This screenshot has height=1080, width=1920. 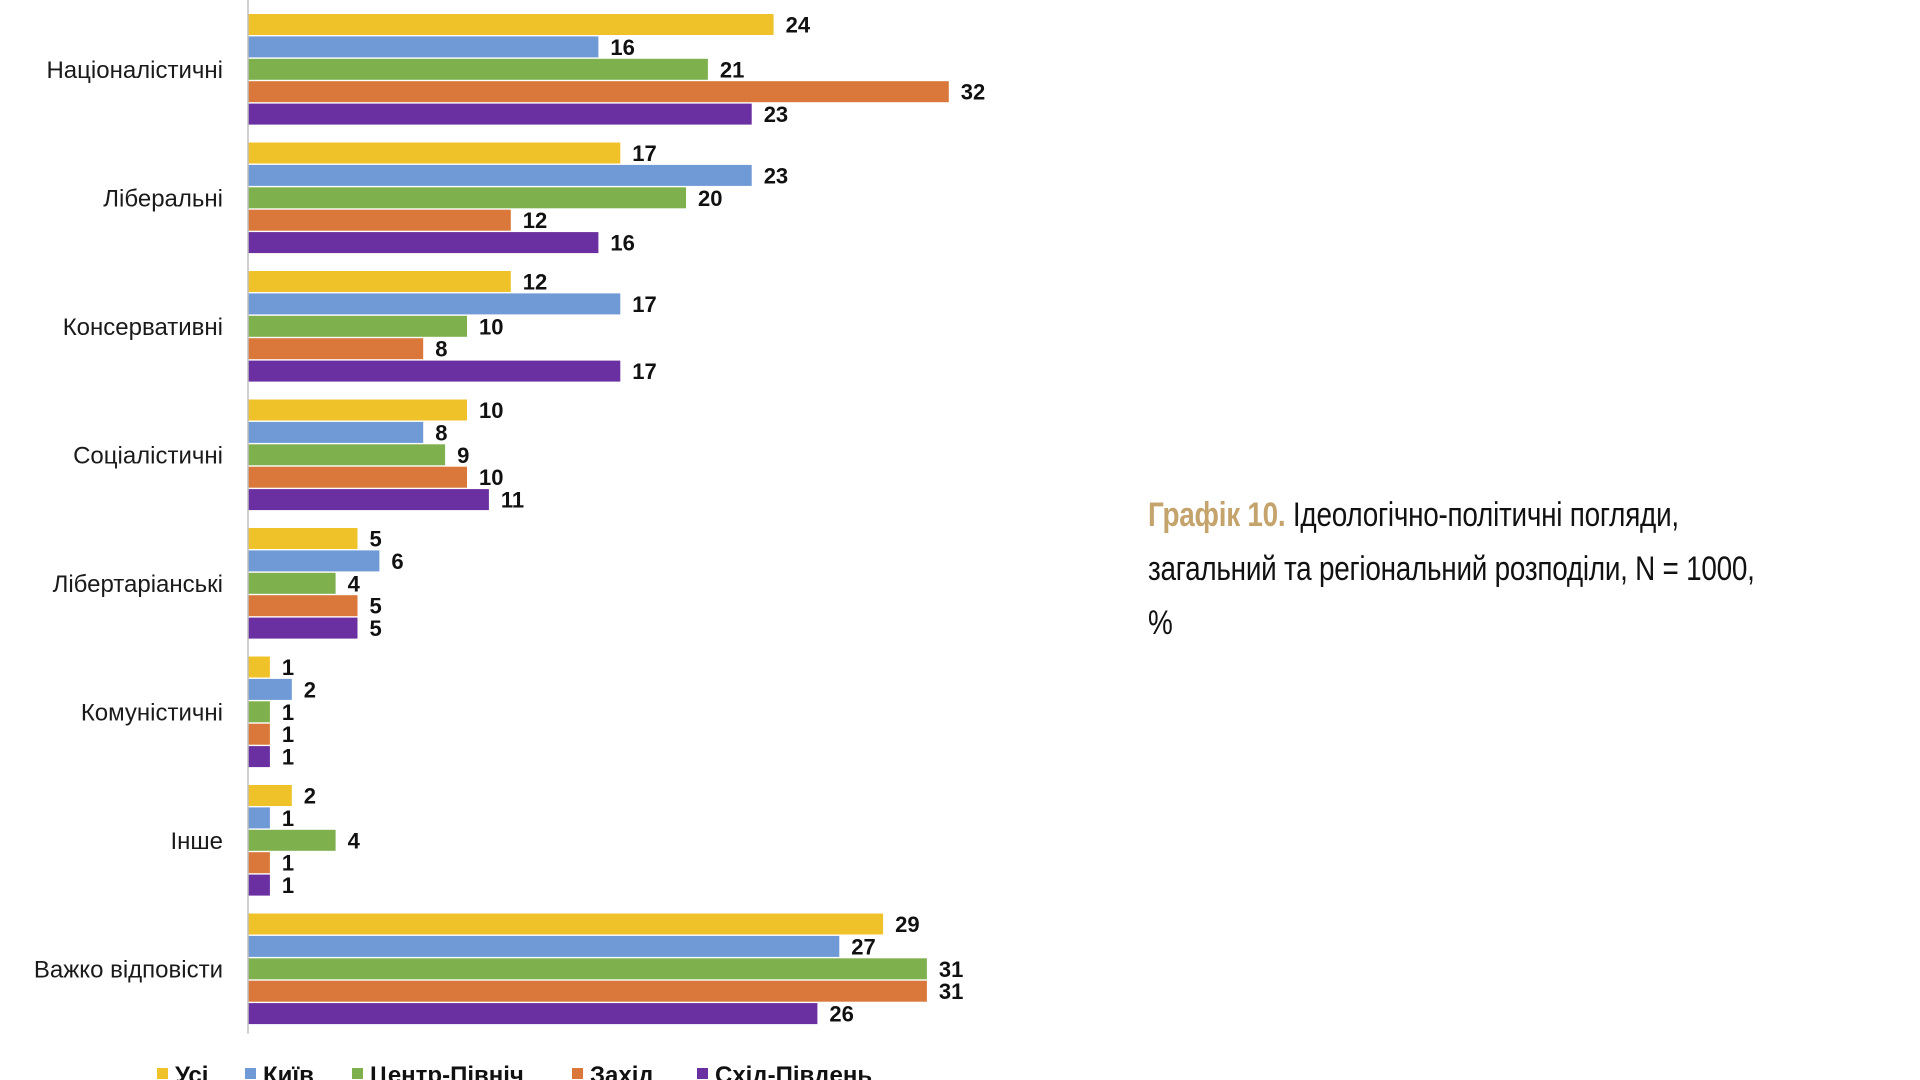 I want to click on data-label: 16, so click(x=622, y=47).